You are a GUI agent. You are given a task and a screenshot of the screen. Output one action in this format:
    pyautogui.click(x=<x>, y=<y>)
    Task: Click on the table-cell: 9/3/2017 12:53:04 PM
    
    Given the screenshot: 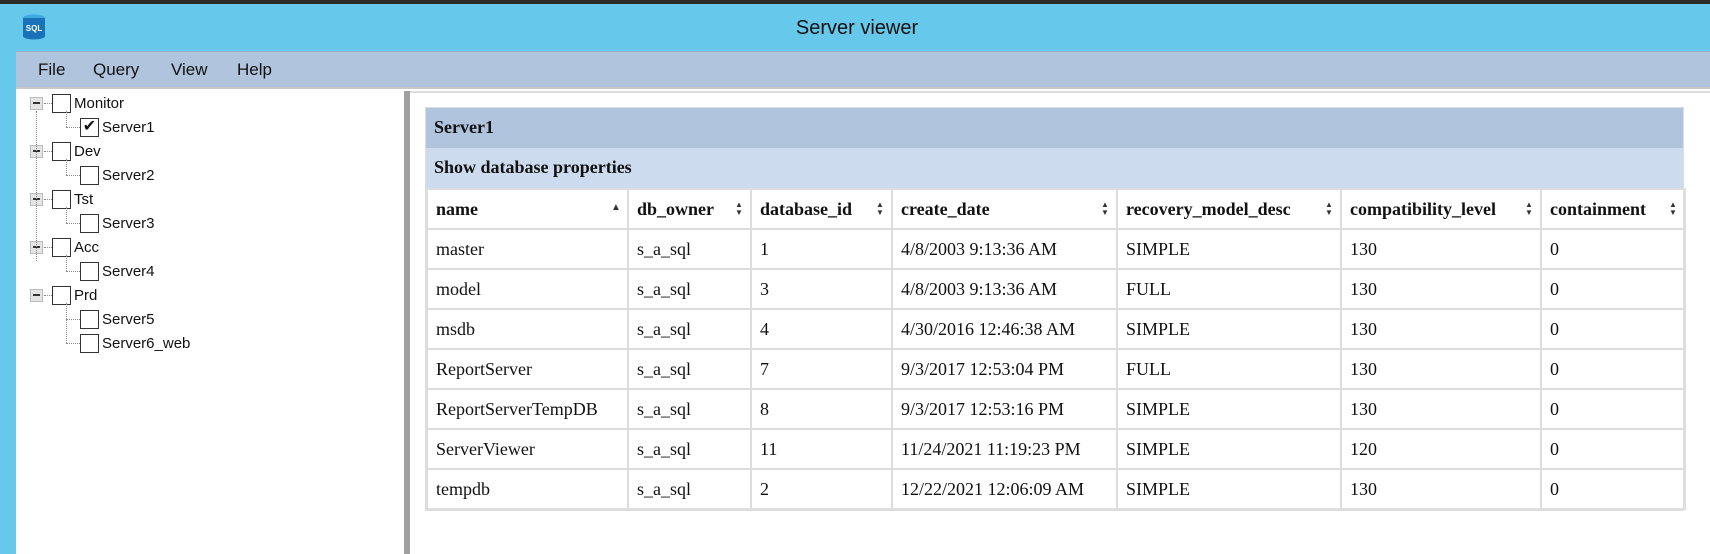 What is the action you would take?
    pyautogui.click(x=1004, y=369)
    